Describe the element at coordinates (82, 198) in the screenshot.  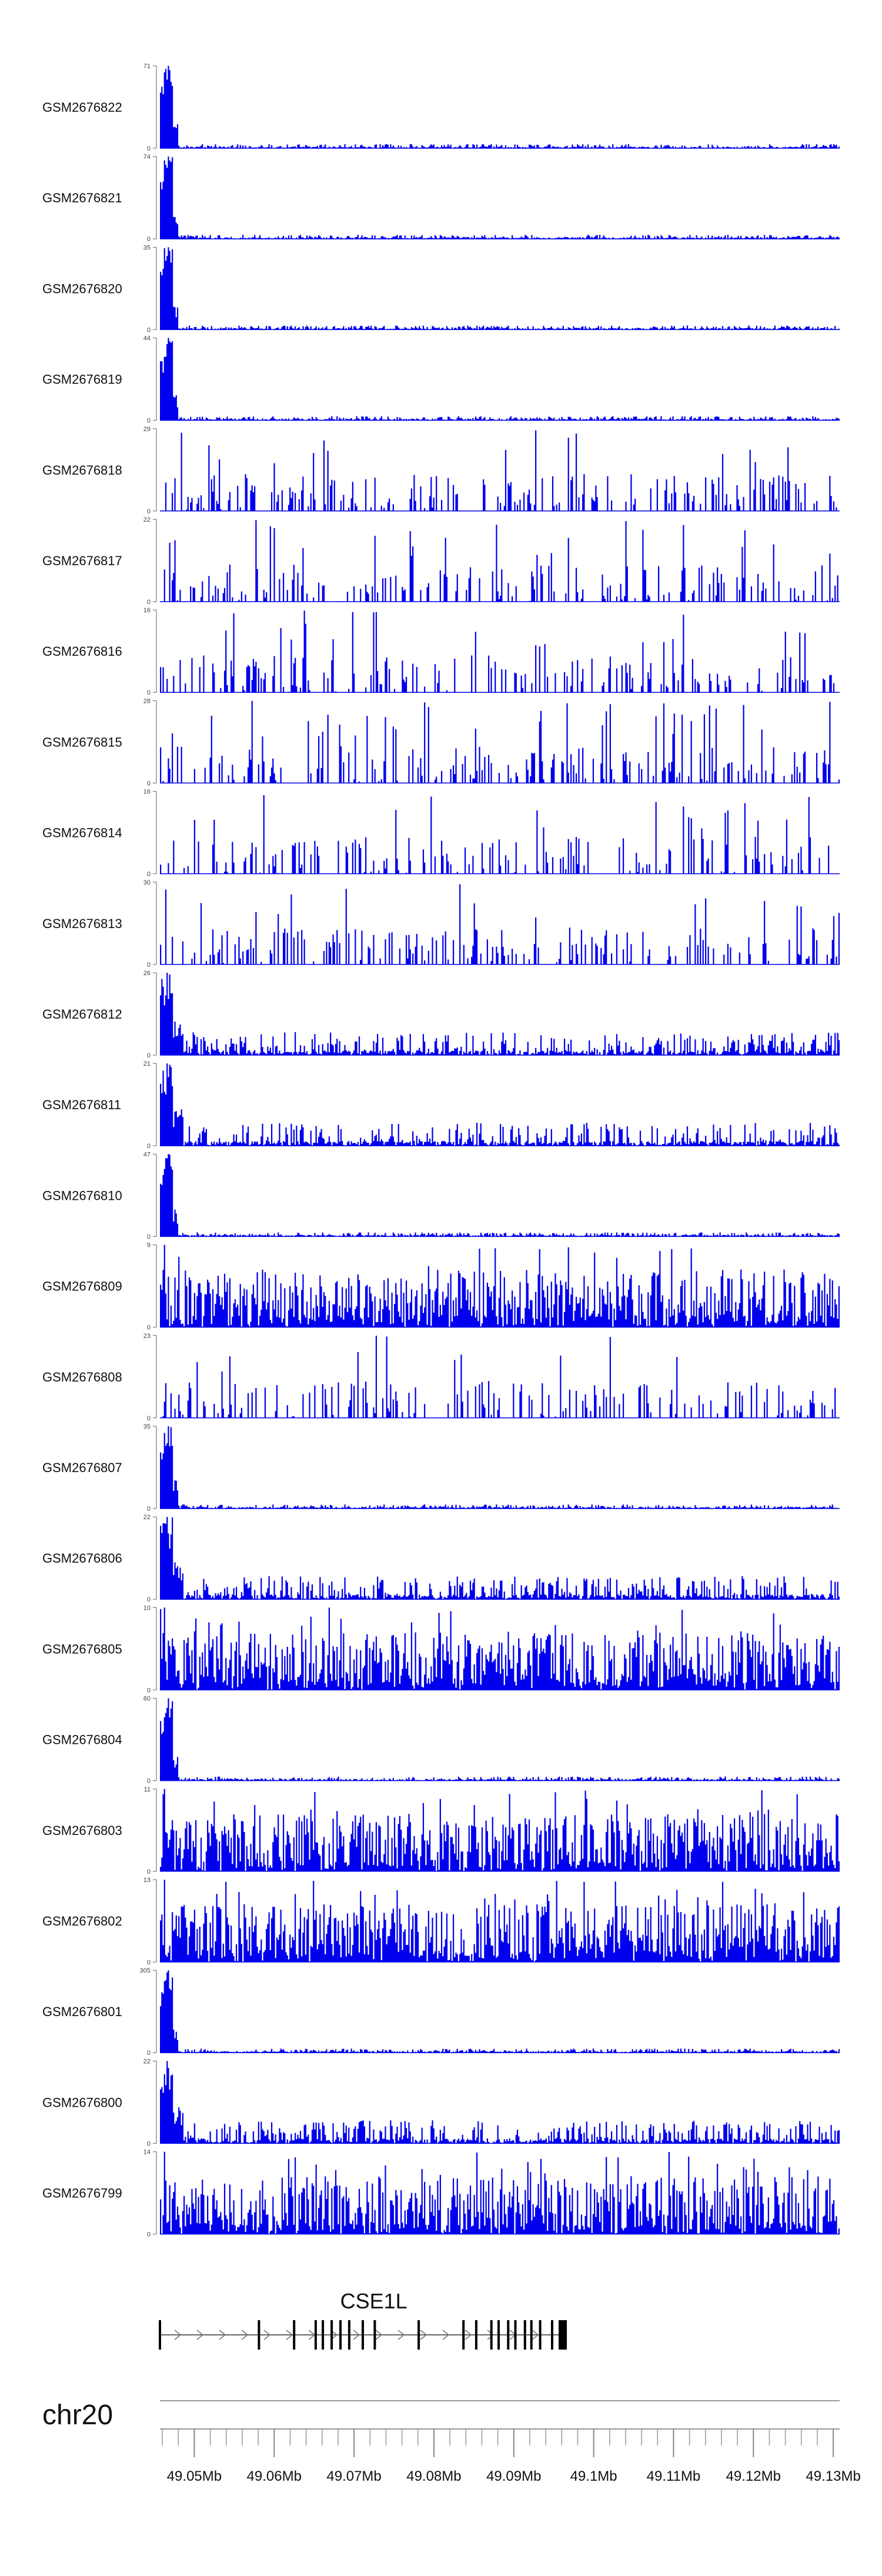
I see `track-label: GSM2676821` at that location.